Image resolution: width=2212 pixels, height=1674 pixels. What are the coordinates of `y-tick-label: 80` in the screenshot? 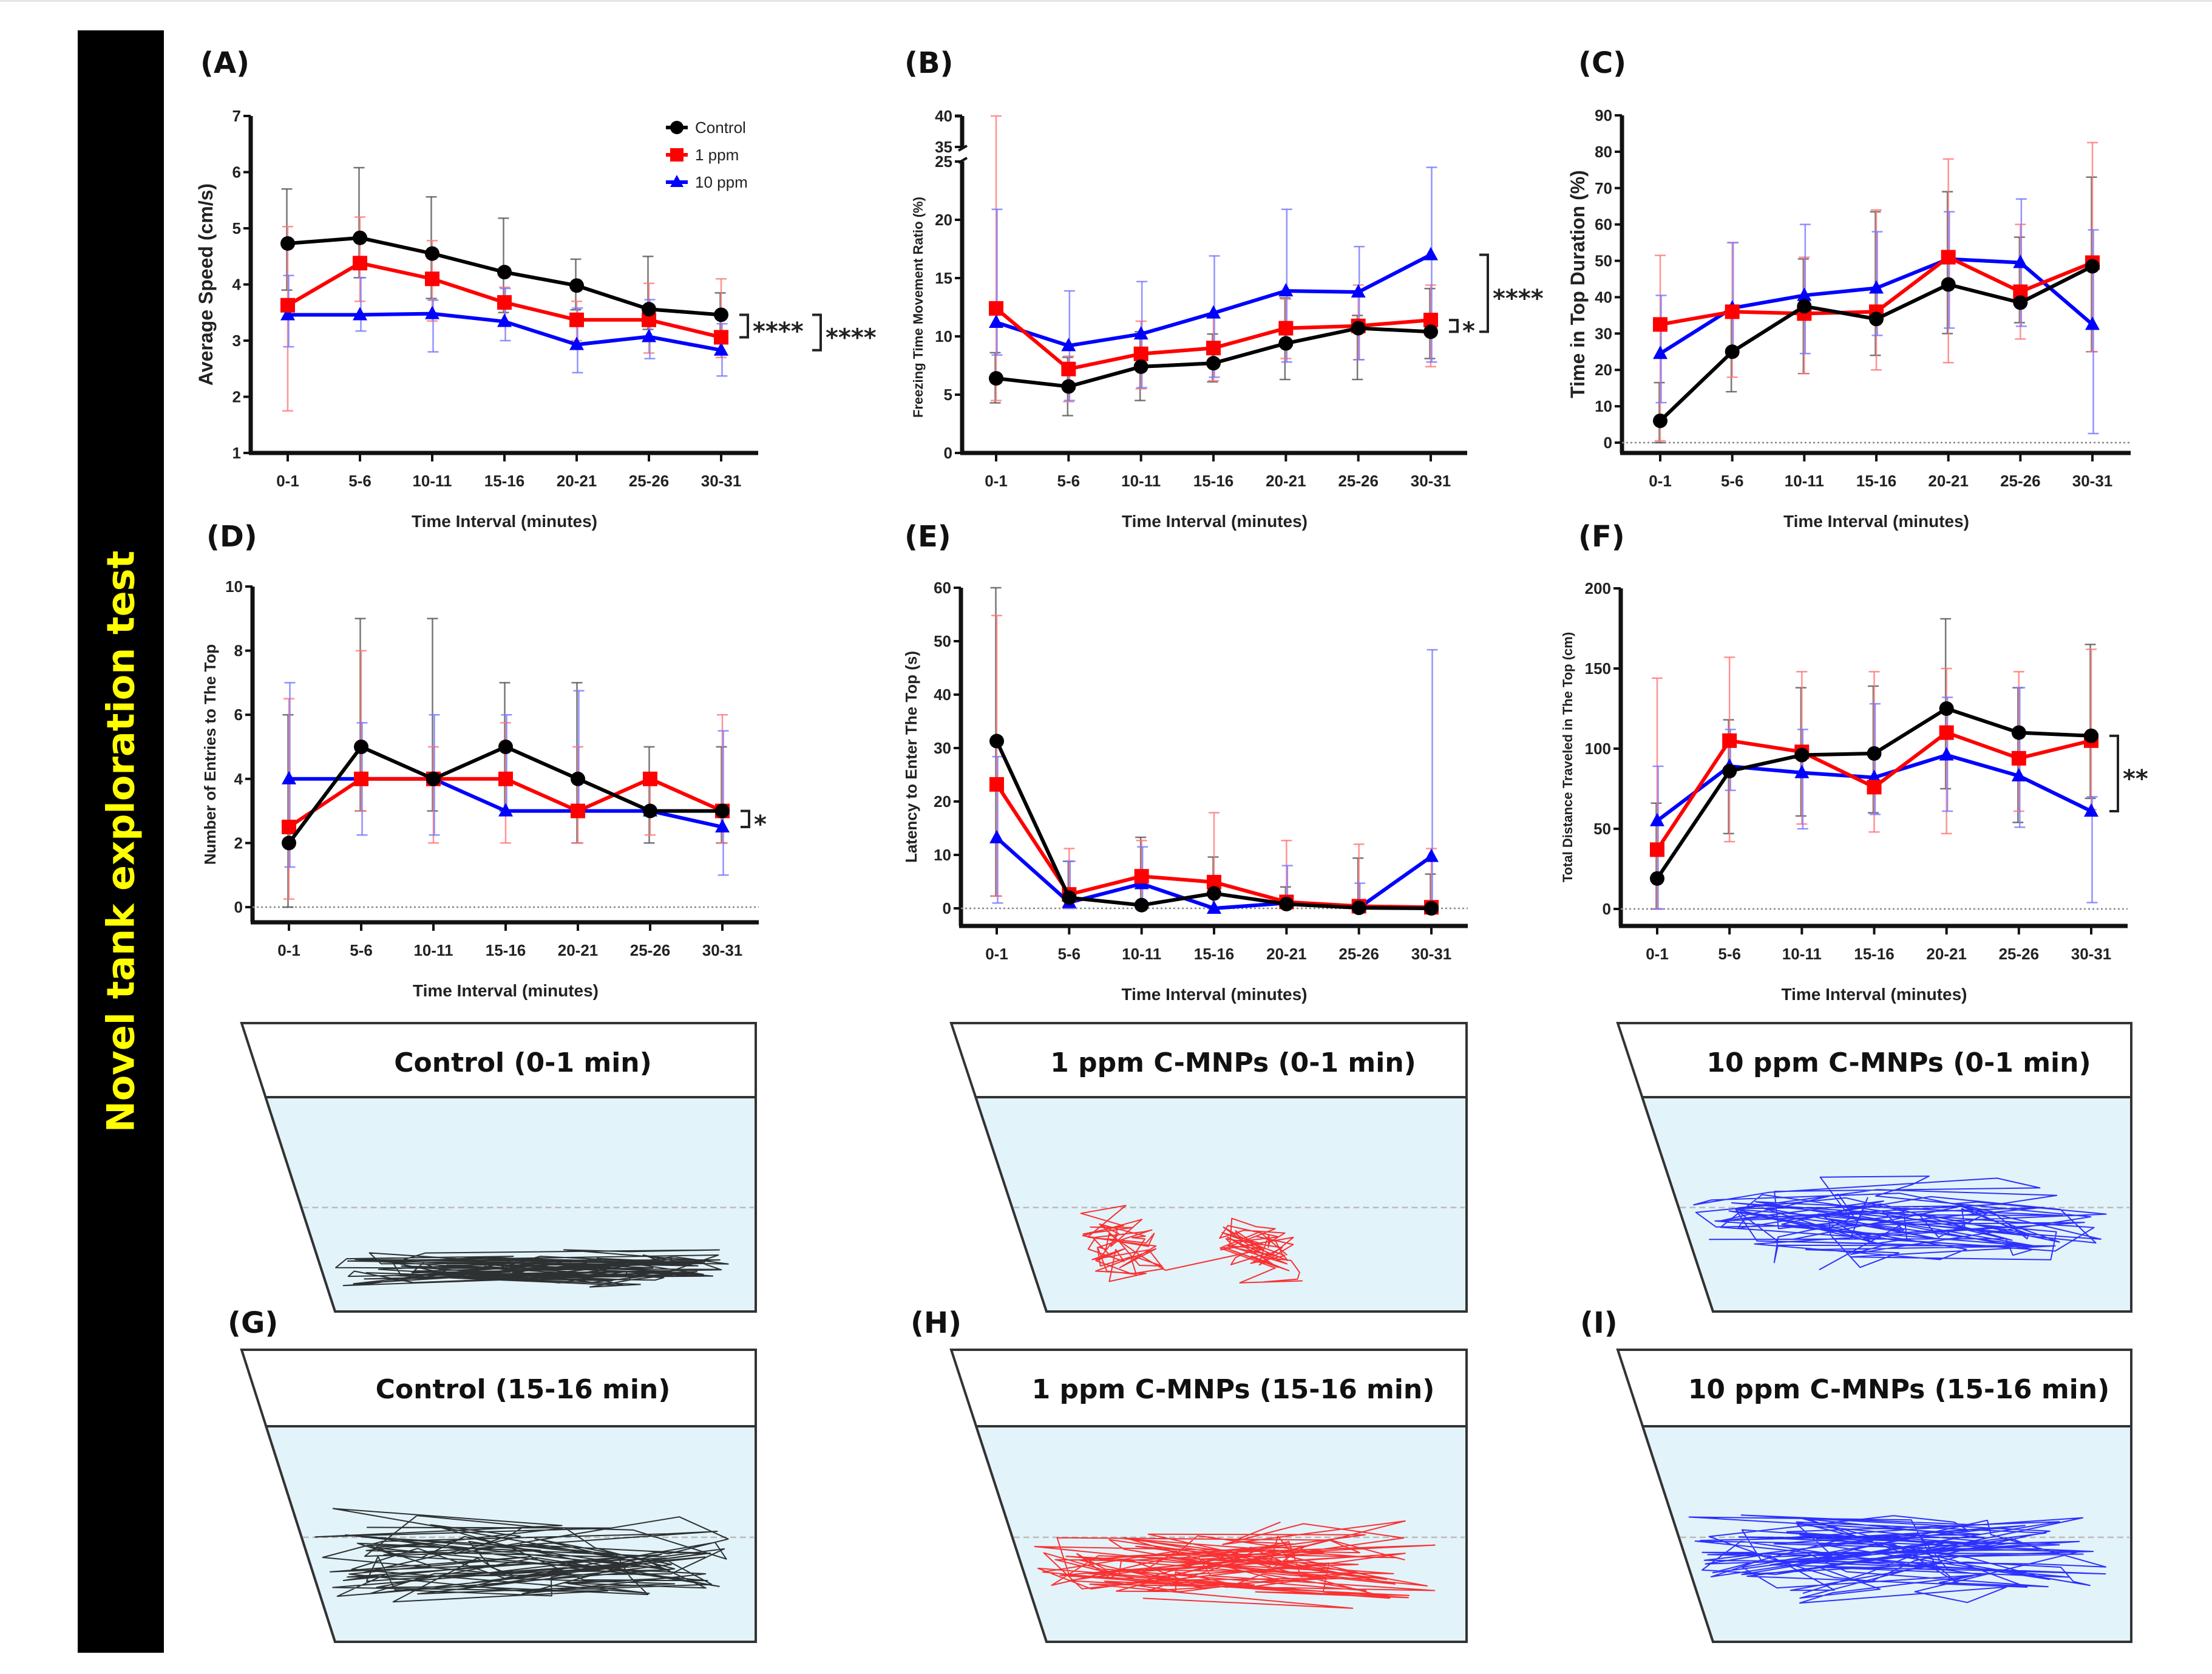 It's located at (1603, 152).